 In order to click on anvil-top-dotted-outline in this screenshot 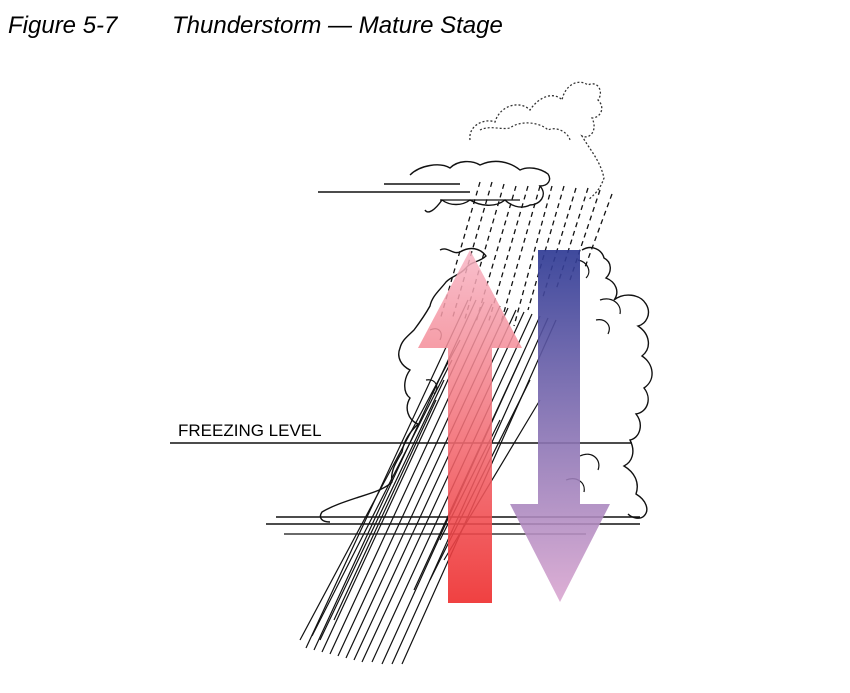, I will do `click(537, 141)`.